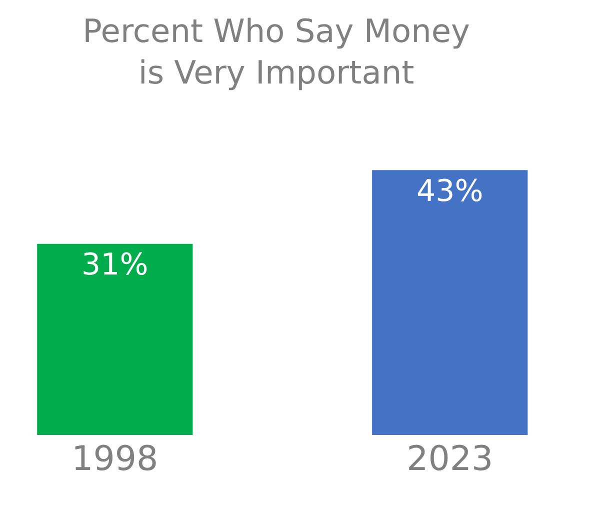 Image resolution: width=614 pixels, height=526 pixels. Describe the element at coordinates (276, 52) in the screenshot. I see `chart-title: Percent Who Say Money is Very Important` at that location.